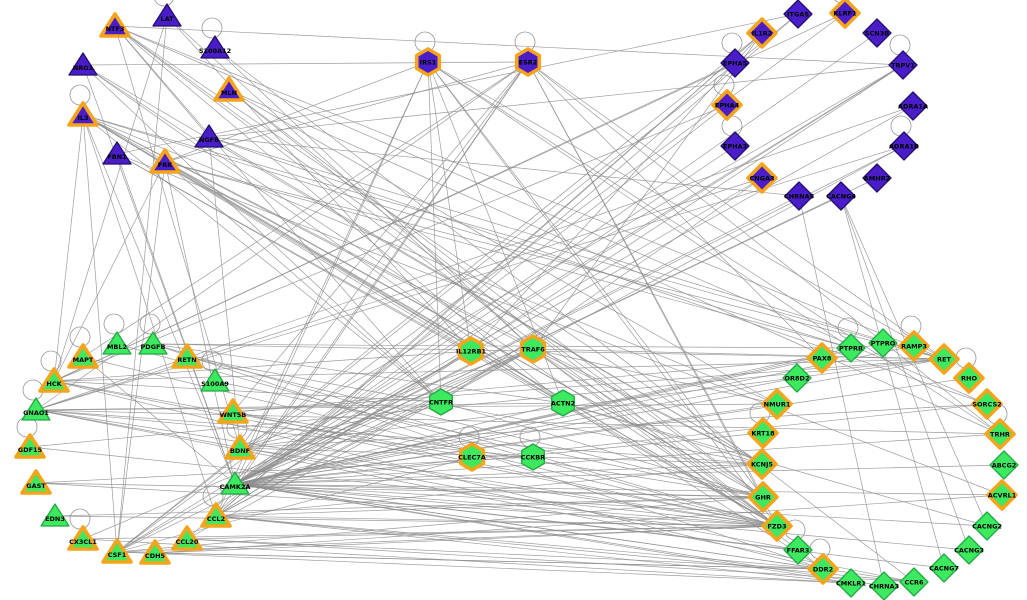 This screenshot has width=1027, height=600. Describe the element at coordinates (969, 378) in the screenshot. I see `node-rho: RHO` at that location.